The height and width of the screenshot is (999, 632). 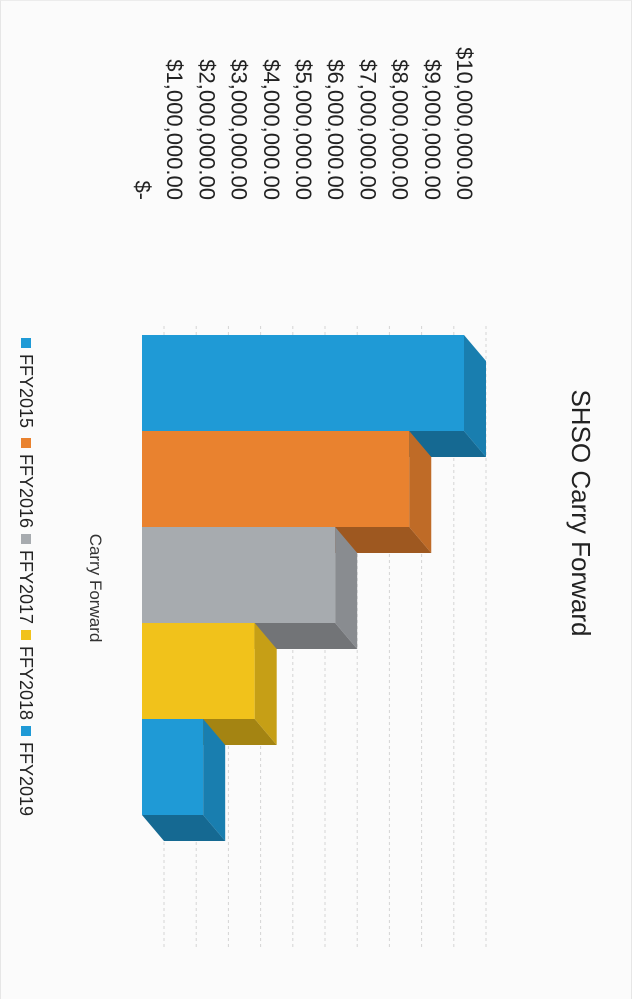 What do you see at coordinates (400, 129) in the screenshot?
I see `y-tick-label: $8,000,000.00` at bounding box center [400, 129].